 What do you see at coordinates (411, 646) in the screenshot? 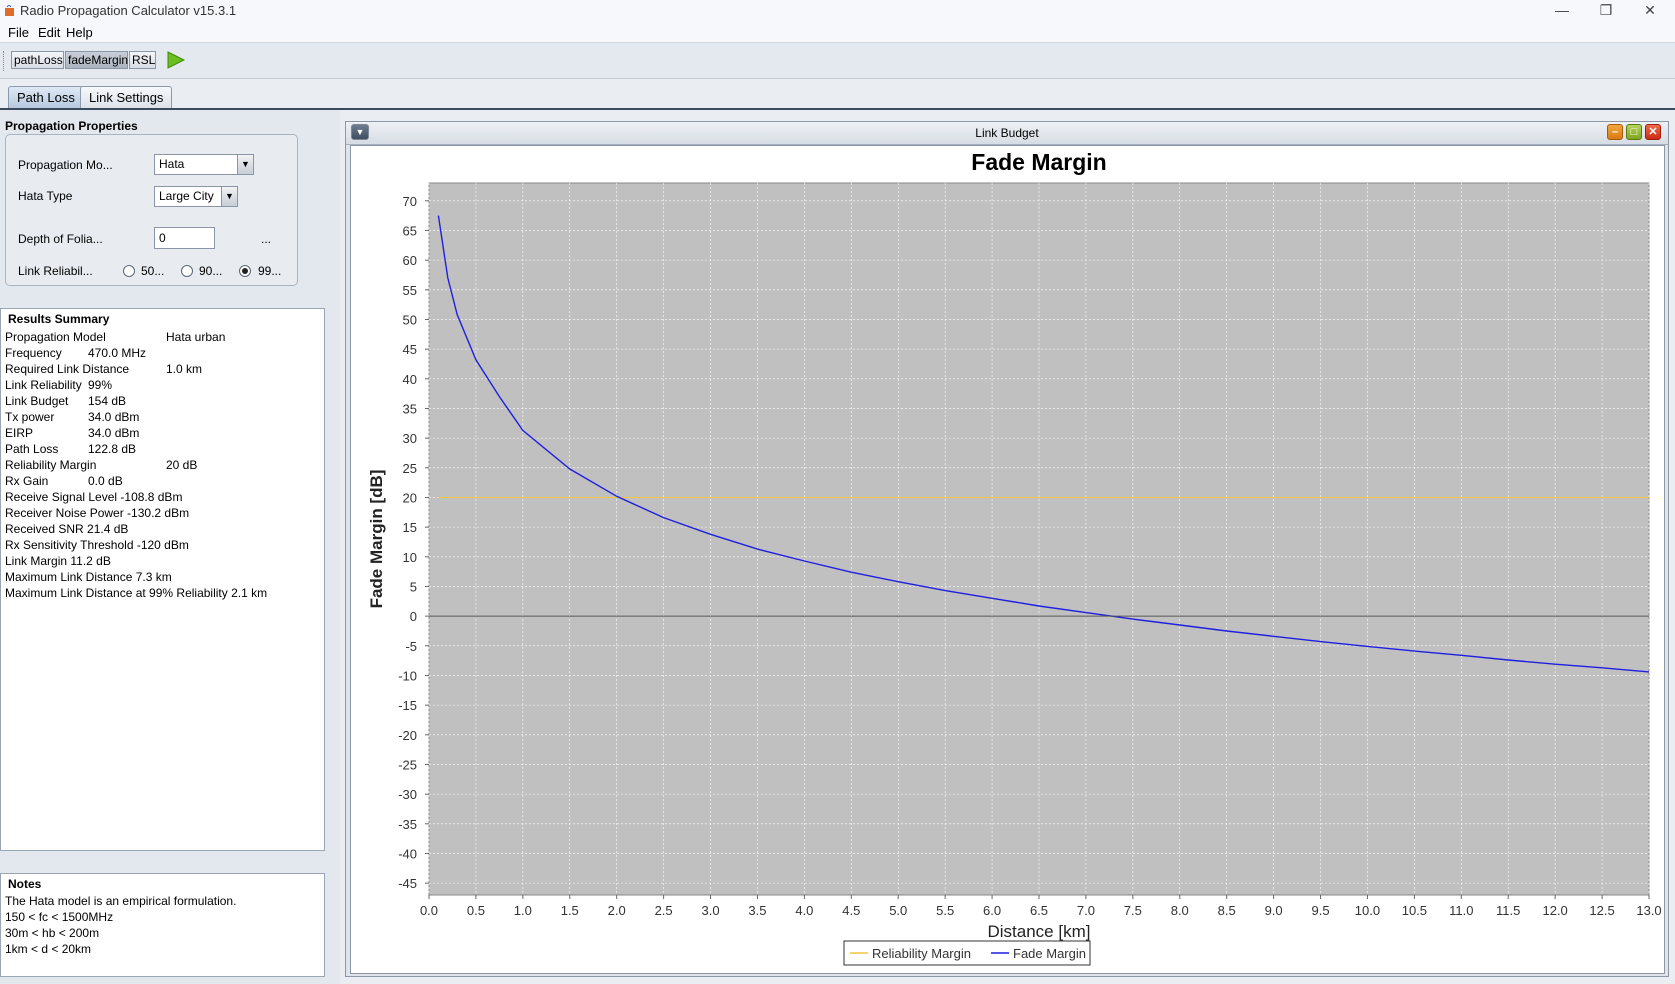
I see `y-tick-label: -5` at bounding box center [411, 646].